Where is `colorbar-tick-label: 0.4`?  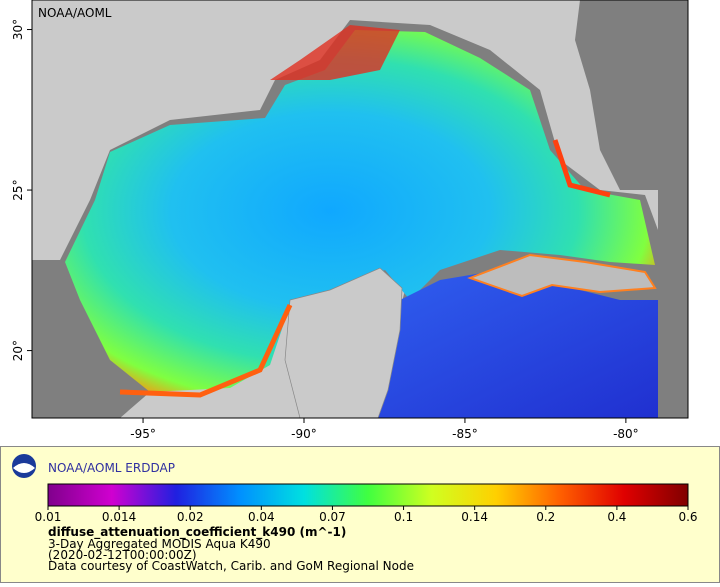 colorbar-tick-label: 0.4 is located at coordinates (616, 517).